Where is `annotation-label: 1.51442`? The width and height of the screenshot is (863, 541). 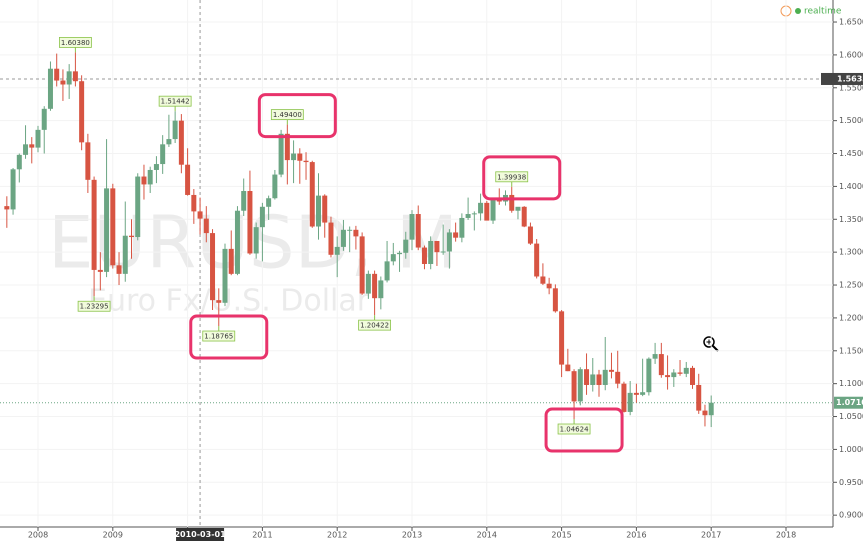 annotation-label: 1.51442 is located at coordinates (175, 102).